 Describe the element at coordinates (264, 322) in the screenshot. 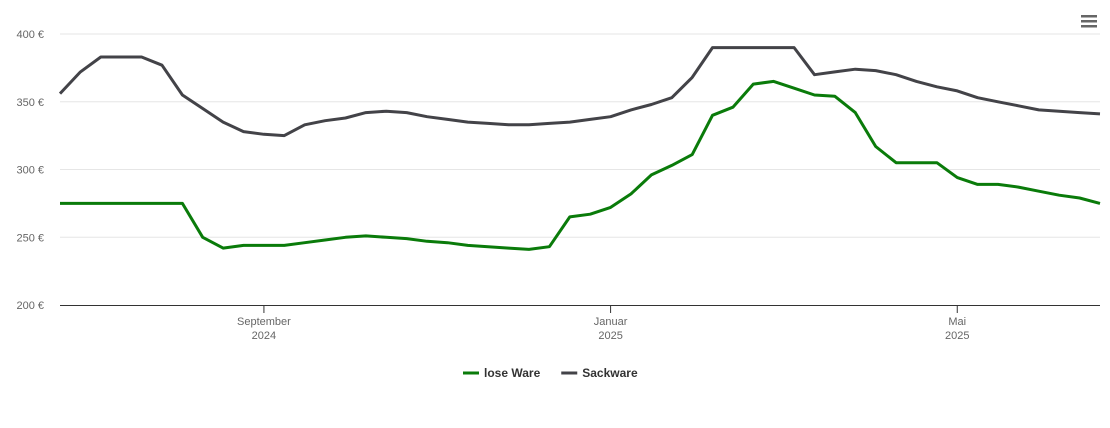

I see `x-tick-label: September` at that location.